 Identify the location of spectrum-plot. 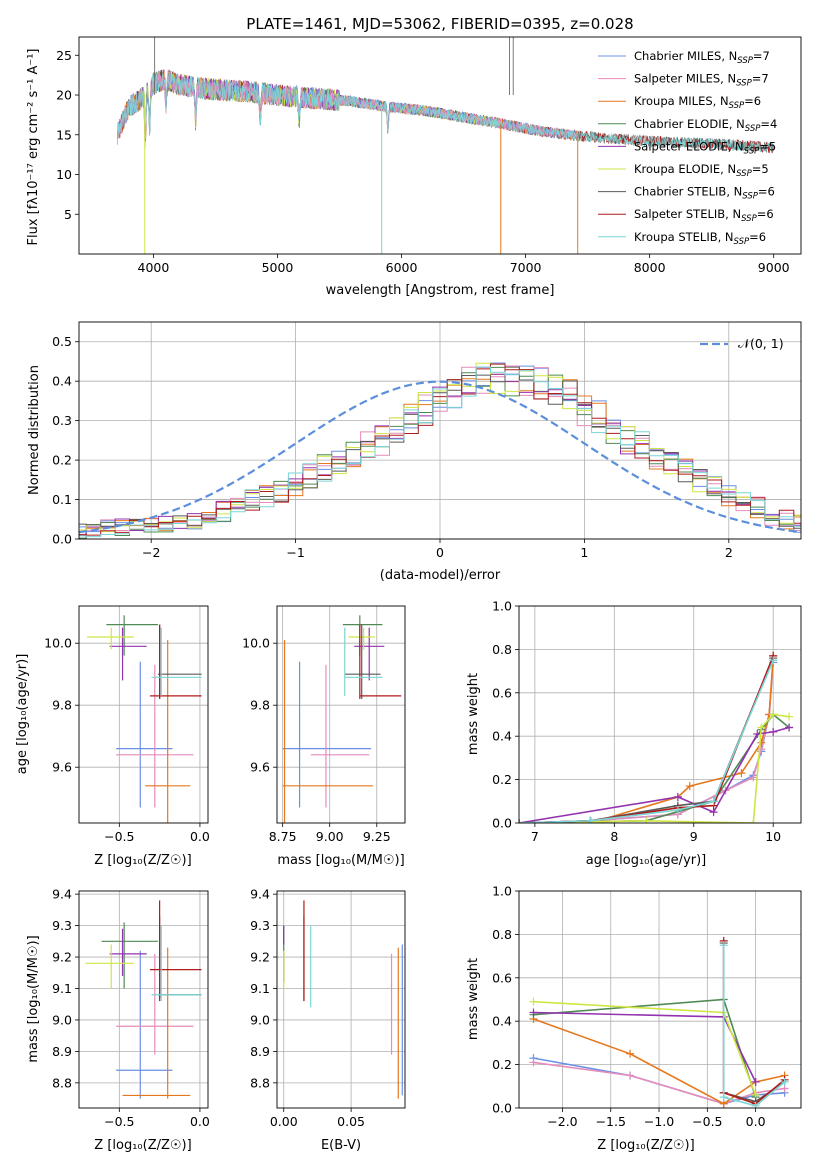
(445, 145).